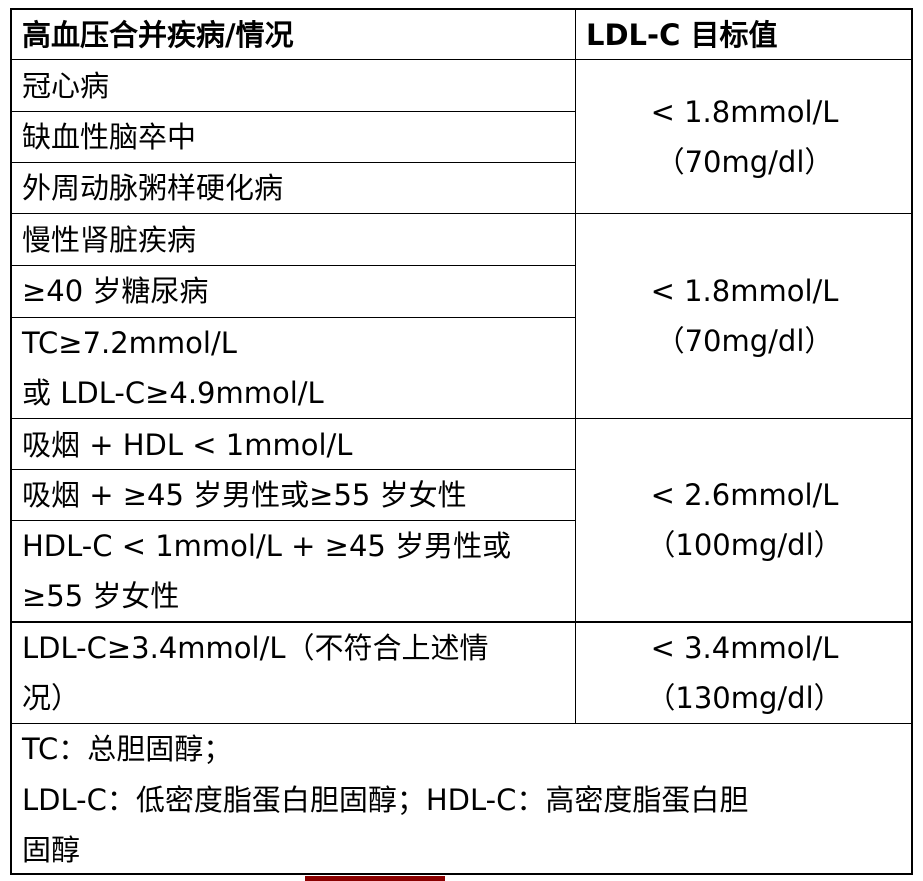 The width and height of the screenshot is (923, 881). Describe the element at coordinates (101, 596) in the screenshot. I see `condition-cell: ≥55 岁女性` at that location.